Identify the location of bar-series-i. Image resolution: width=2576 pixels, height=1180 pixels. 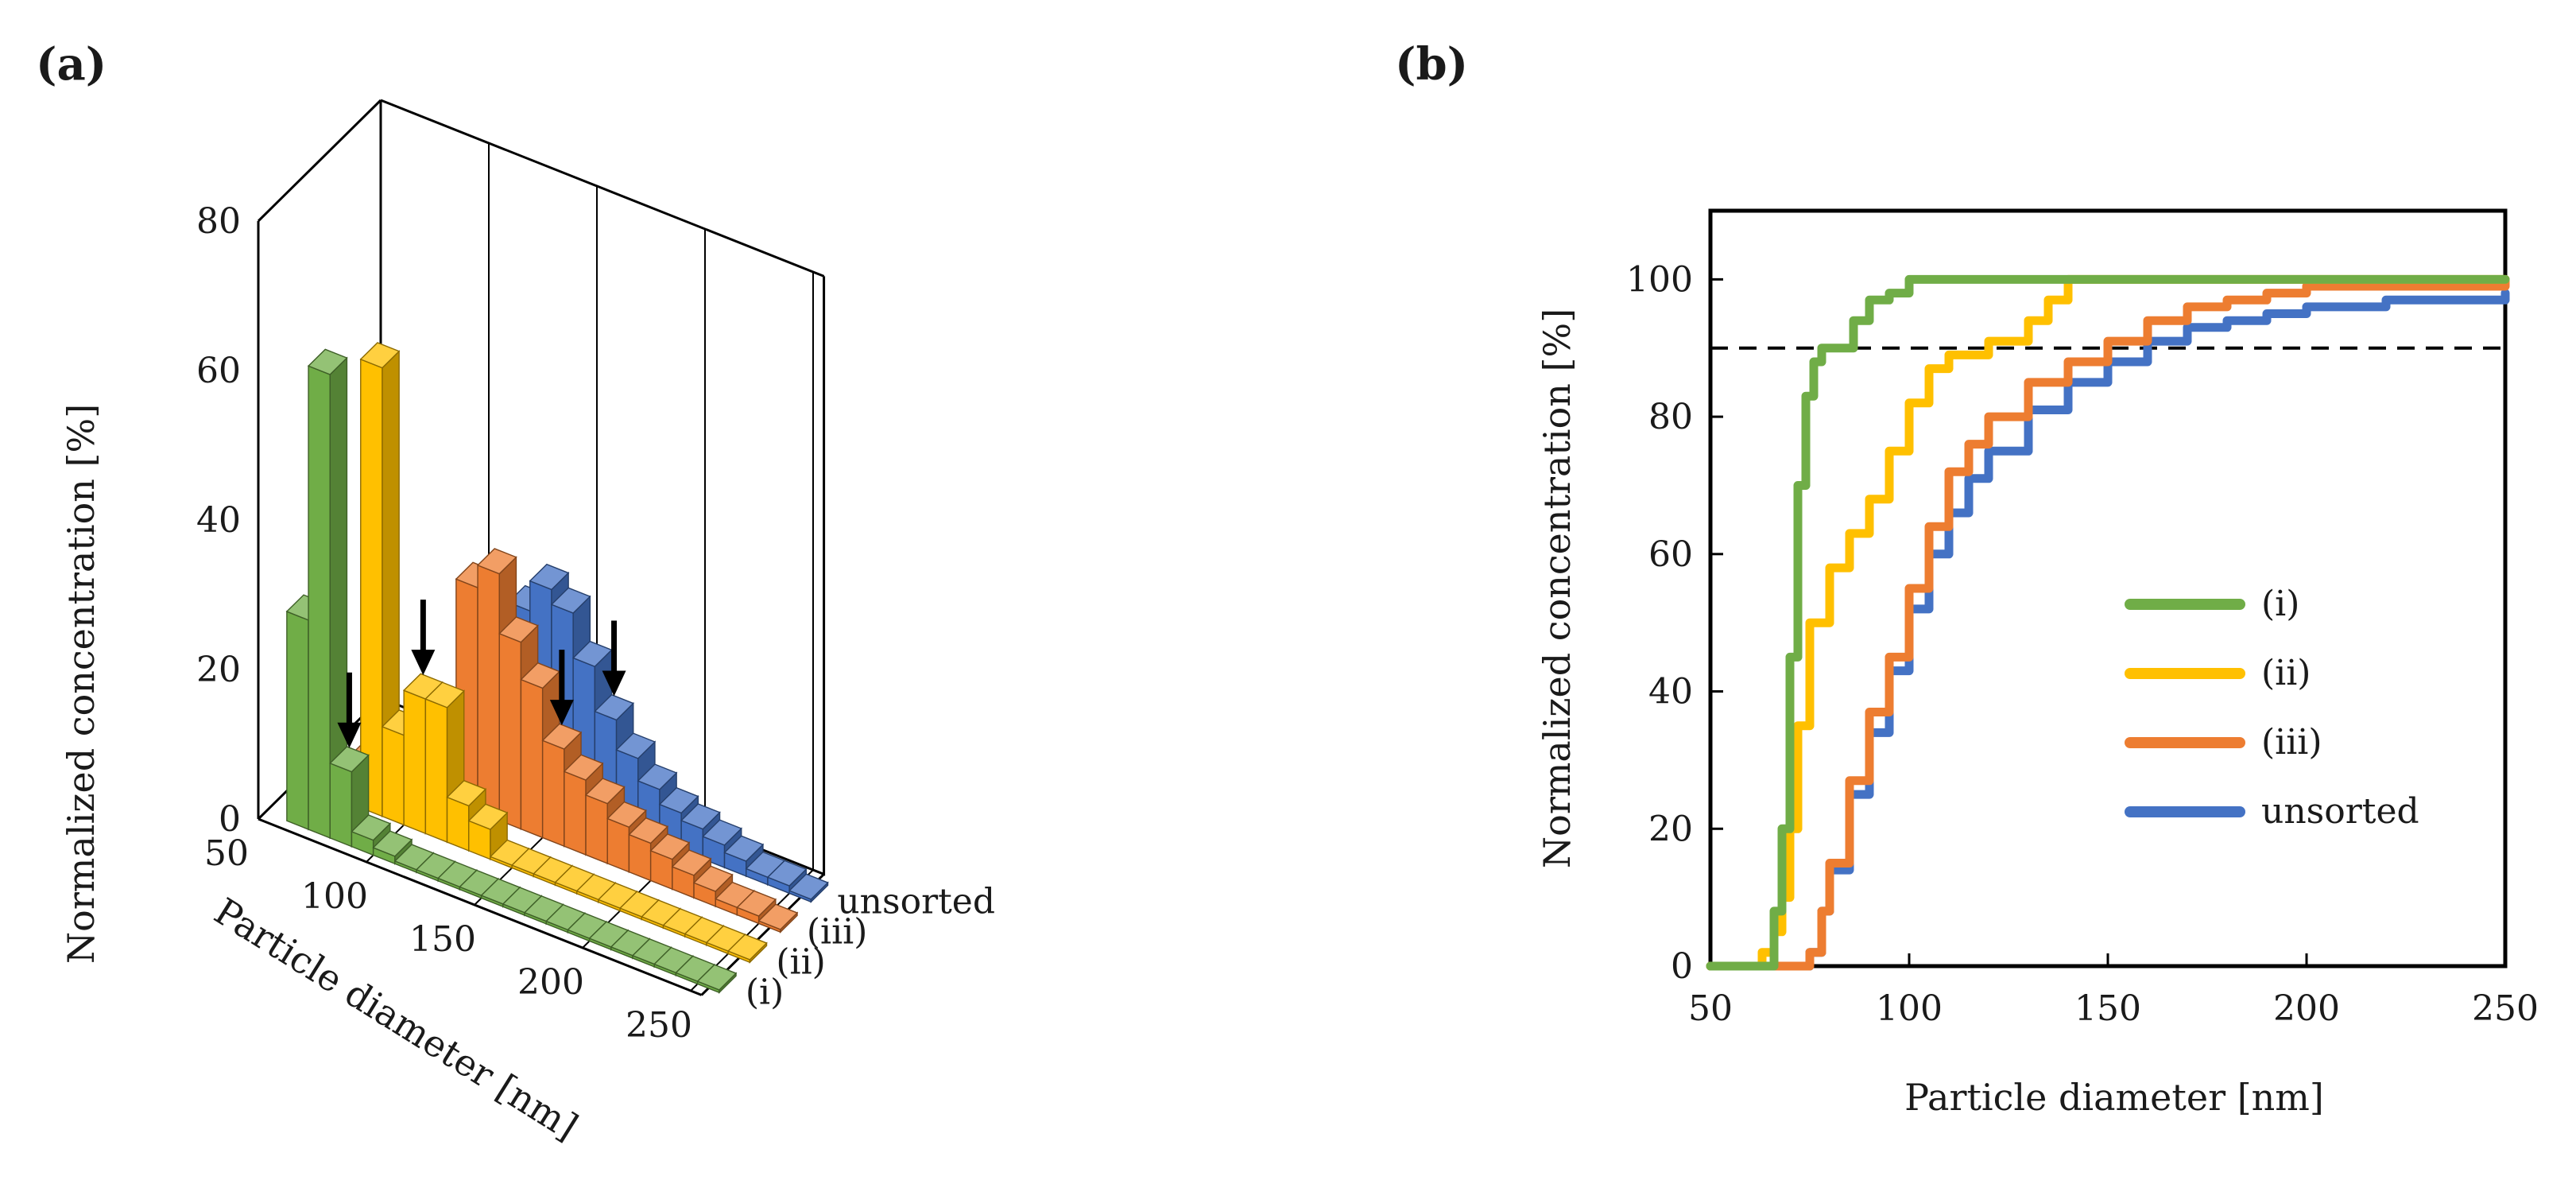
(511, 671).